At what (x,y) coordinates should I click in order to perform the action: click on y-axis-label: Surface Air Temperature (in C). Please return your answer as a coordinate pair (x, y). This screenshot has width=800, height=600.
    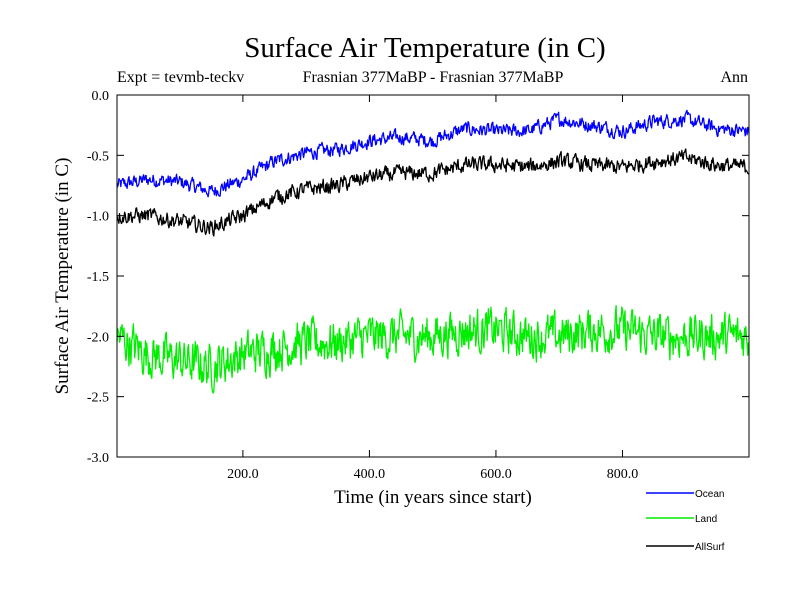
    Looking at the image, I should click on (62, 276).